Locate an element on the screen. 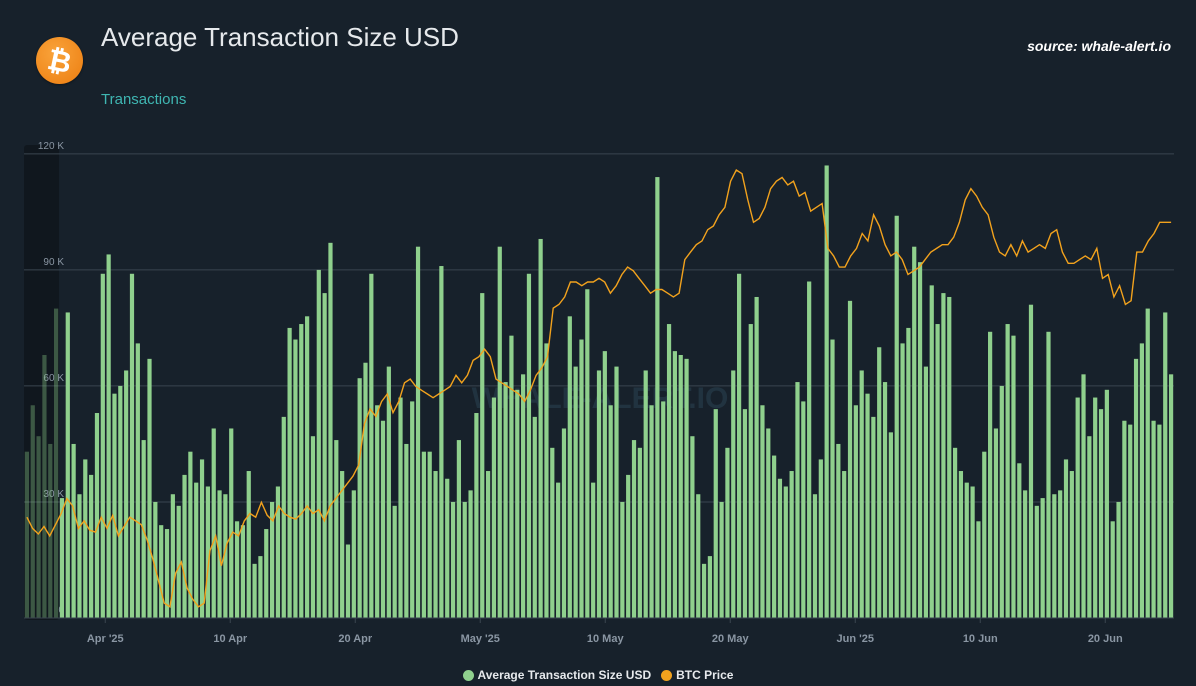 The image size is (1196, 686). y-tick-label: 60 K is located at coordinates (53, 378).